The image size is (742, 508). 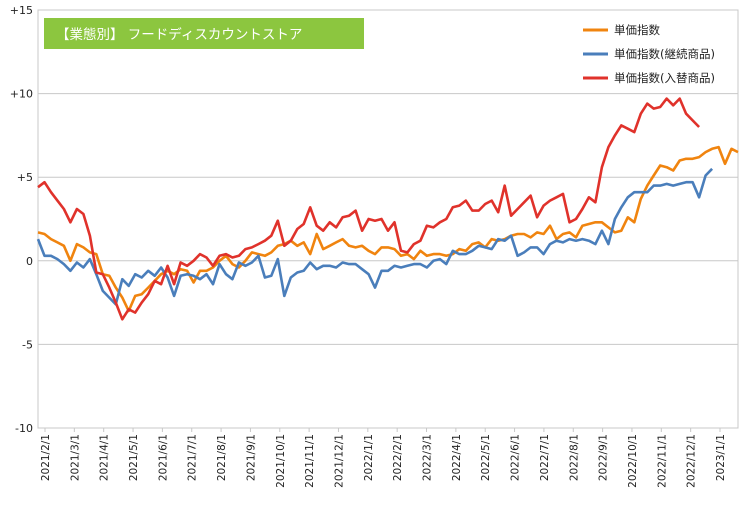 I want to click on x-tick-label: 2021/11/1, so click(x=310, y=461).